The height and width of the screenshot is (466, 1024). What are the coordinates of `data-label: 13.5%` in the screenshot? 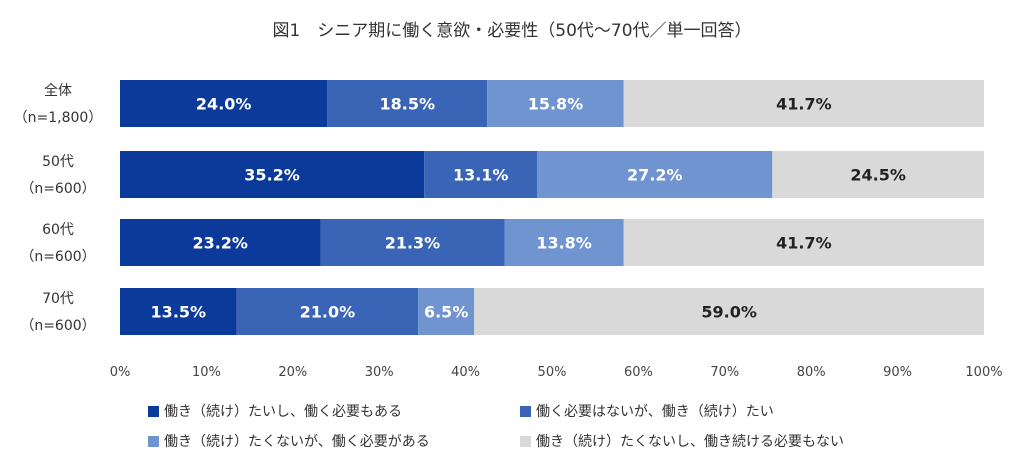 It's located at (179, 312).